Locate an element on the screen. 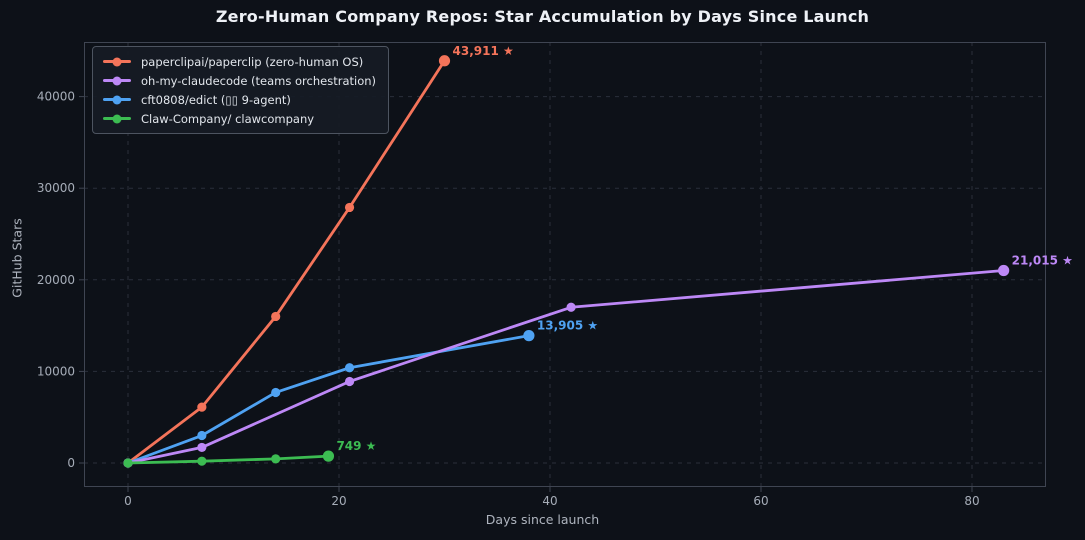 The image size is (1085, 540). endpoint-annotation: 43,911 ★ is located at coordinates (483, 51).